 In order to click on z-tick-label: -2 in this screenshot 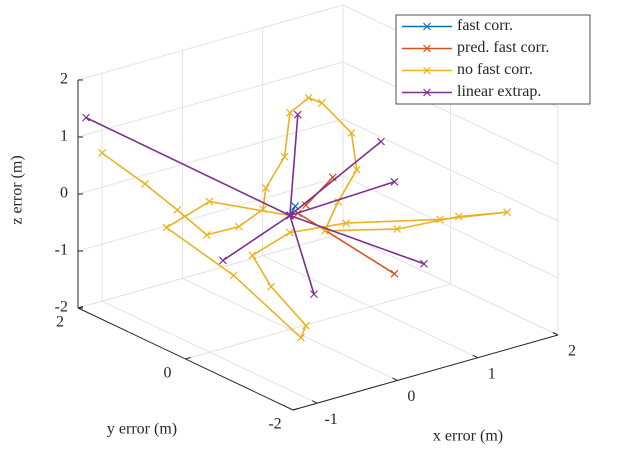, I will do `click(61, 307)`.